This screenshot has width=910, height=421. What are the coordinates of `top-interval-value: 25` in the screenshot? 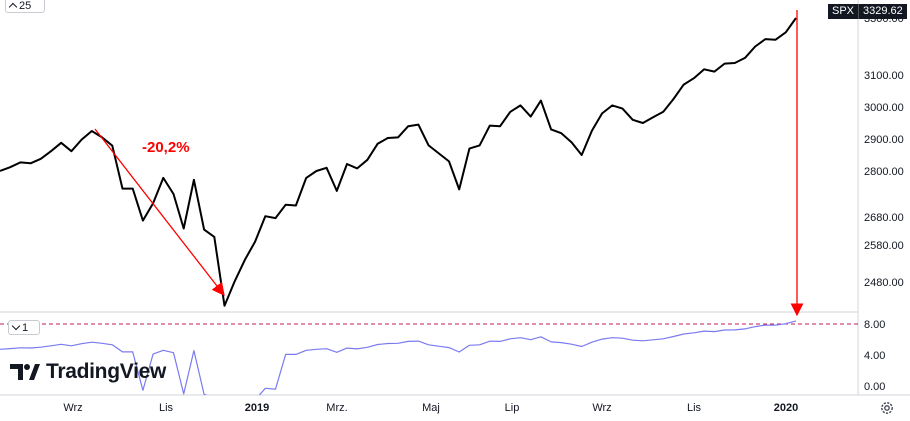 It's located at (25, 6).